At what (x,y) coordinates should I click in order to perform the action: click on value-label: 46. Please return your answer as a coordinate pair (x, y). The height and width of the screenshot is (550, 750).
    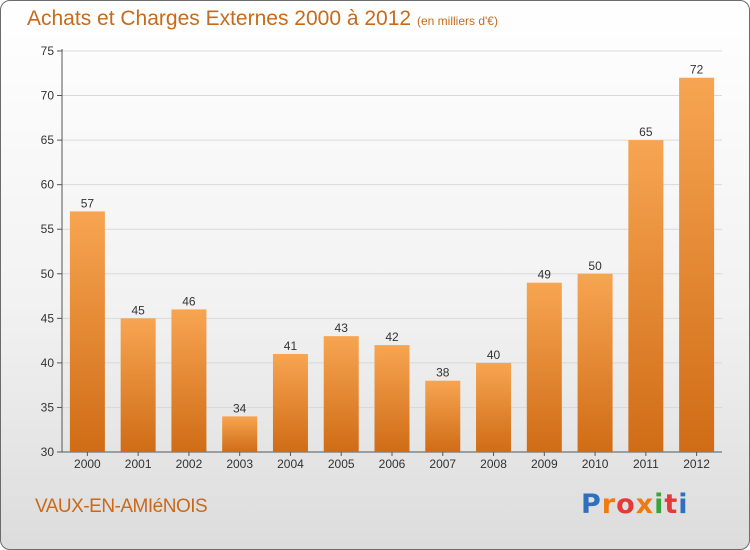
    Looking at the image, I should click on (189, 301).